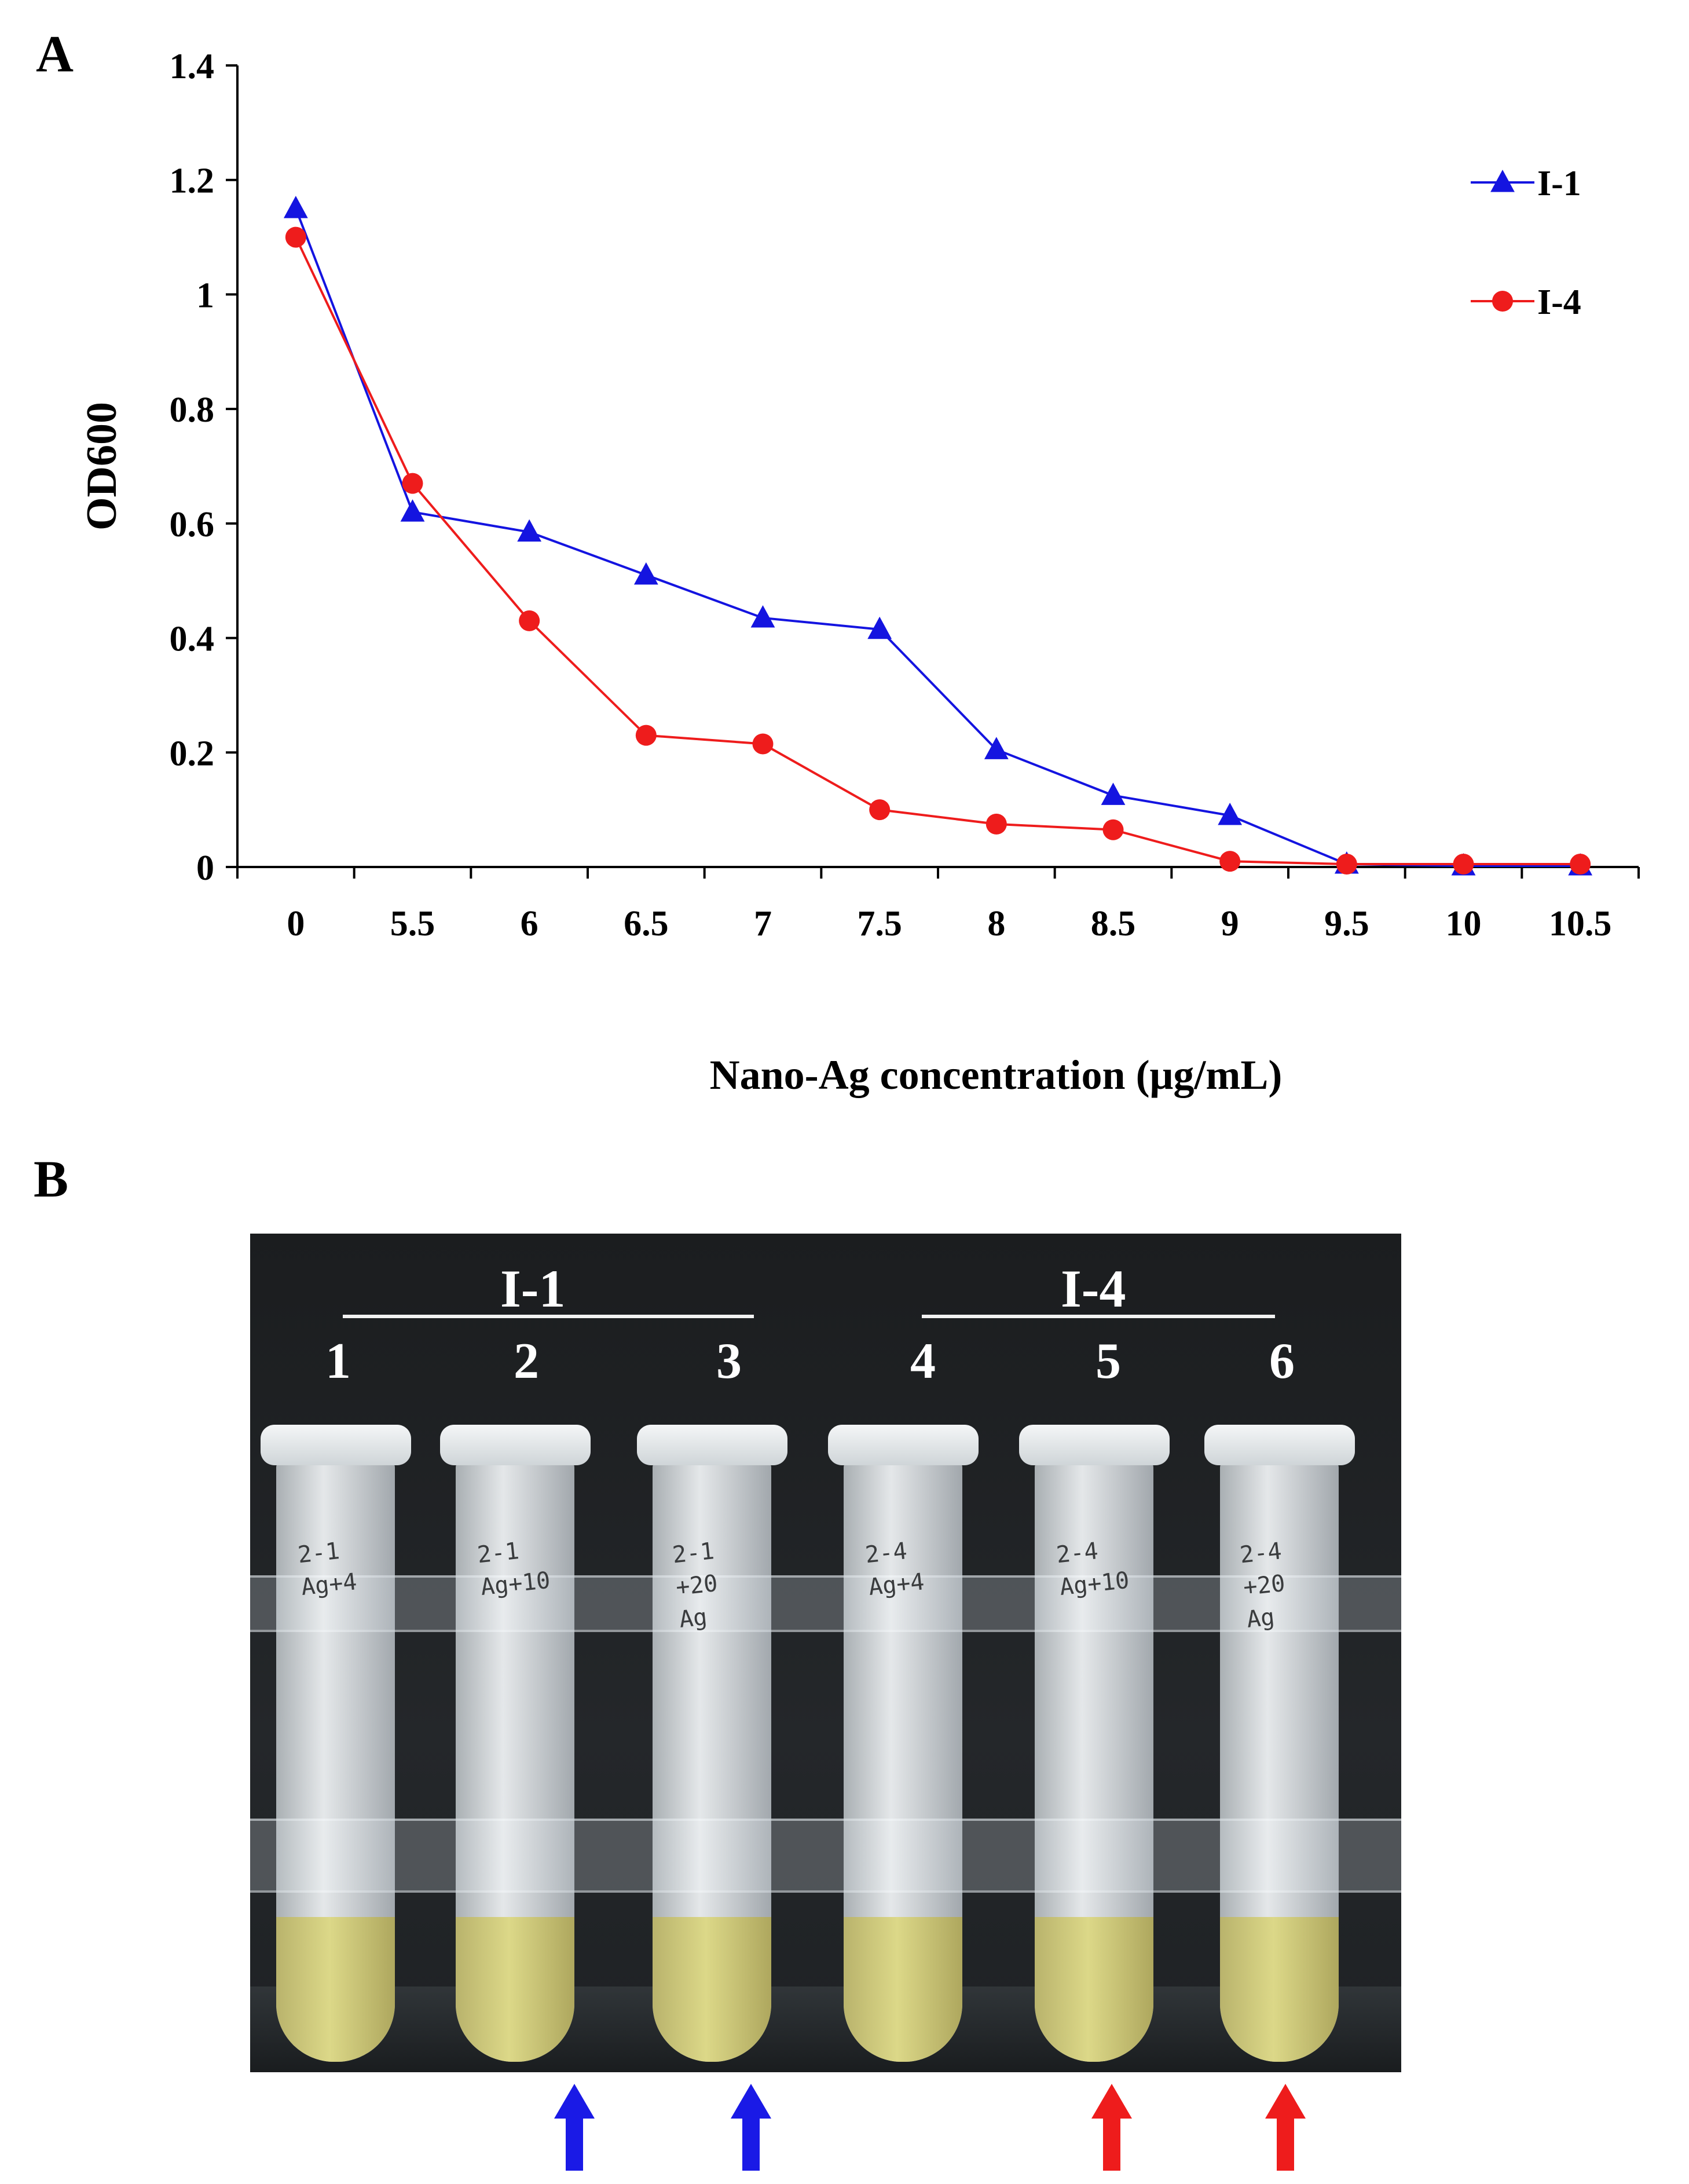 The width and height of the screenshot is (1689, 2184). What do you see at coordinates (903, 1747) in the screenshot?
I see `tube-4: 2-4 Ag+4` at bounding box center [903, 1747].